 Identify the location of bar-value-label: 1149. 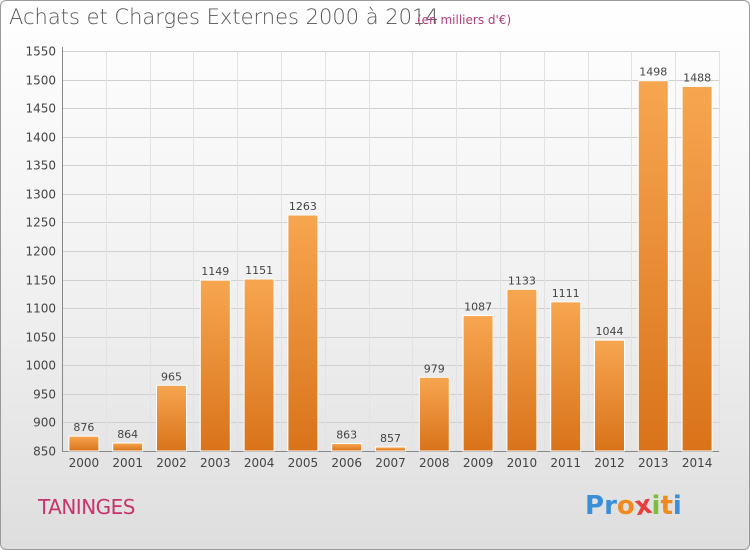
(215, 271).